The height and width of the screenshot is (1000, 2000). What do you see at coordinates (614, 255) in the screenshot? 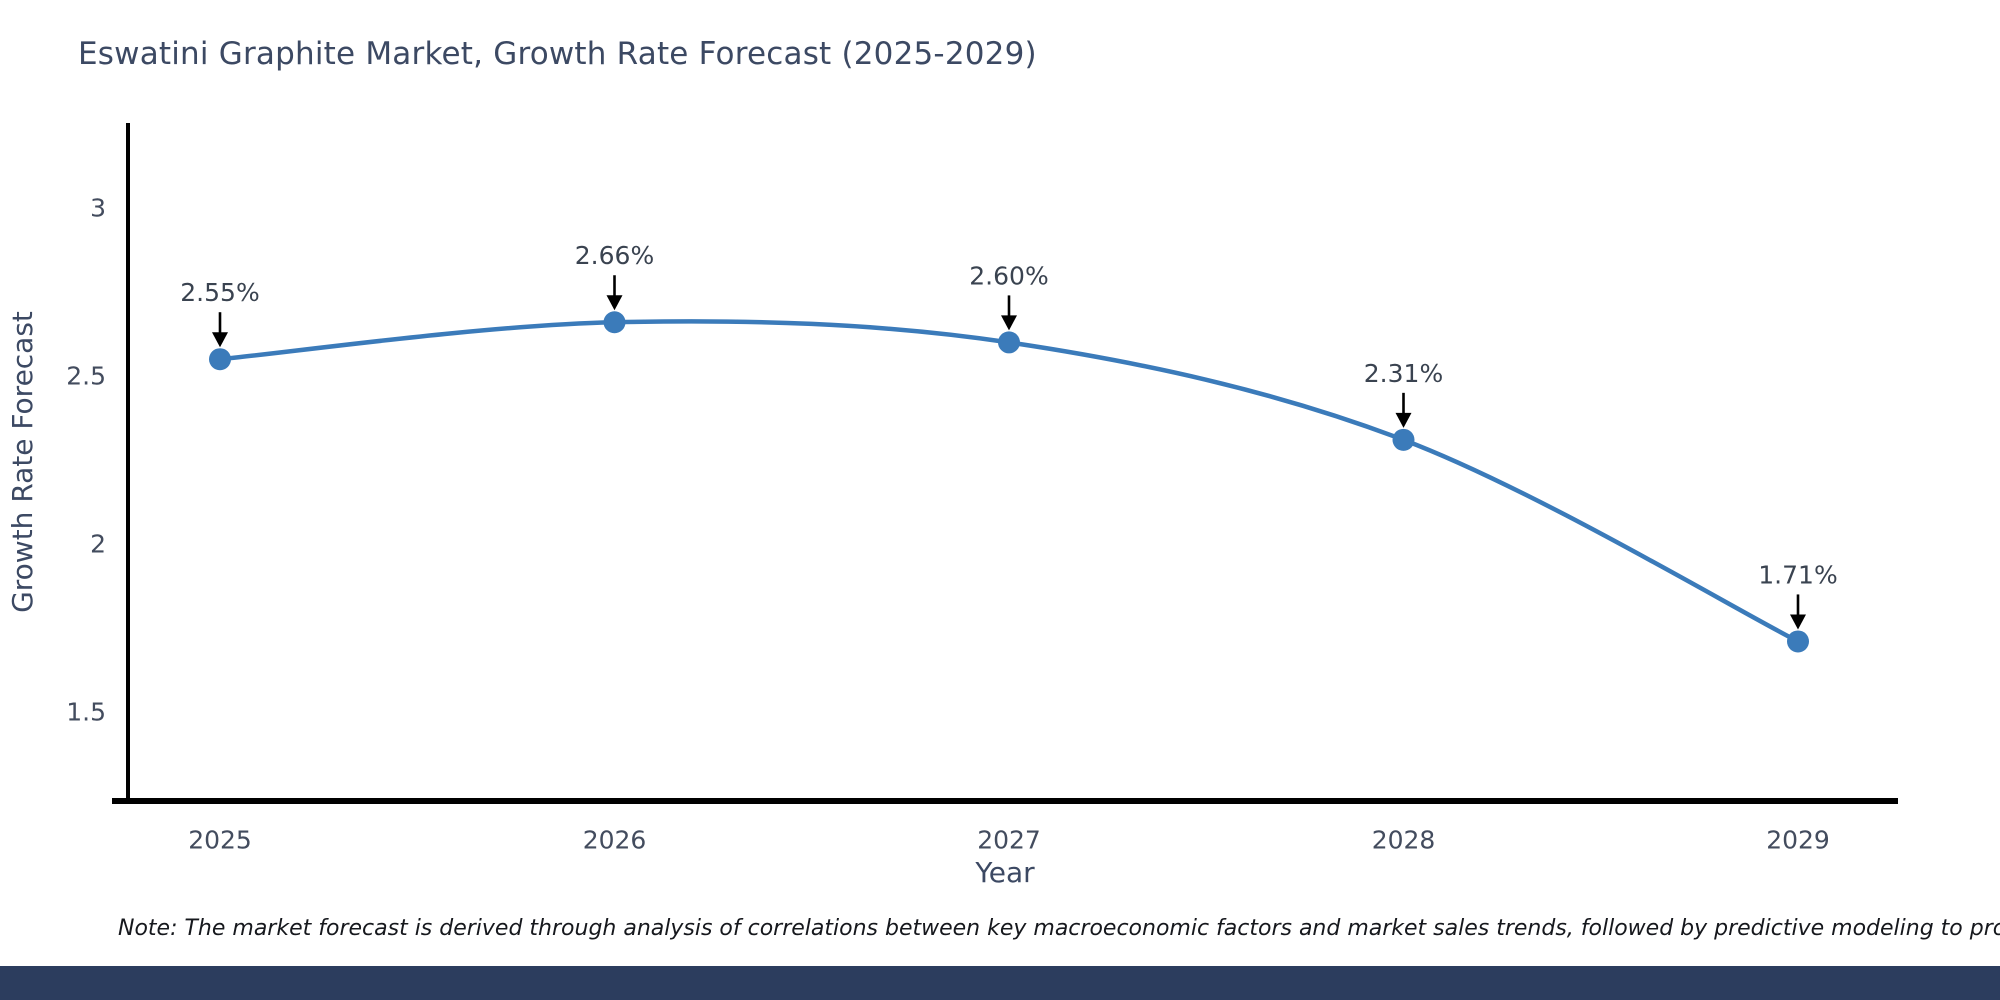
I see `data-point-label: 2.66%` at bounding box center [614, 255].